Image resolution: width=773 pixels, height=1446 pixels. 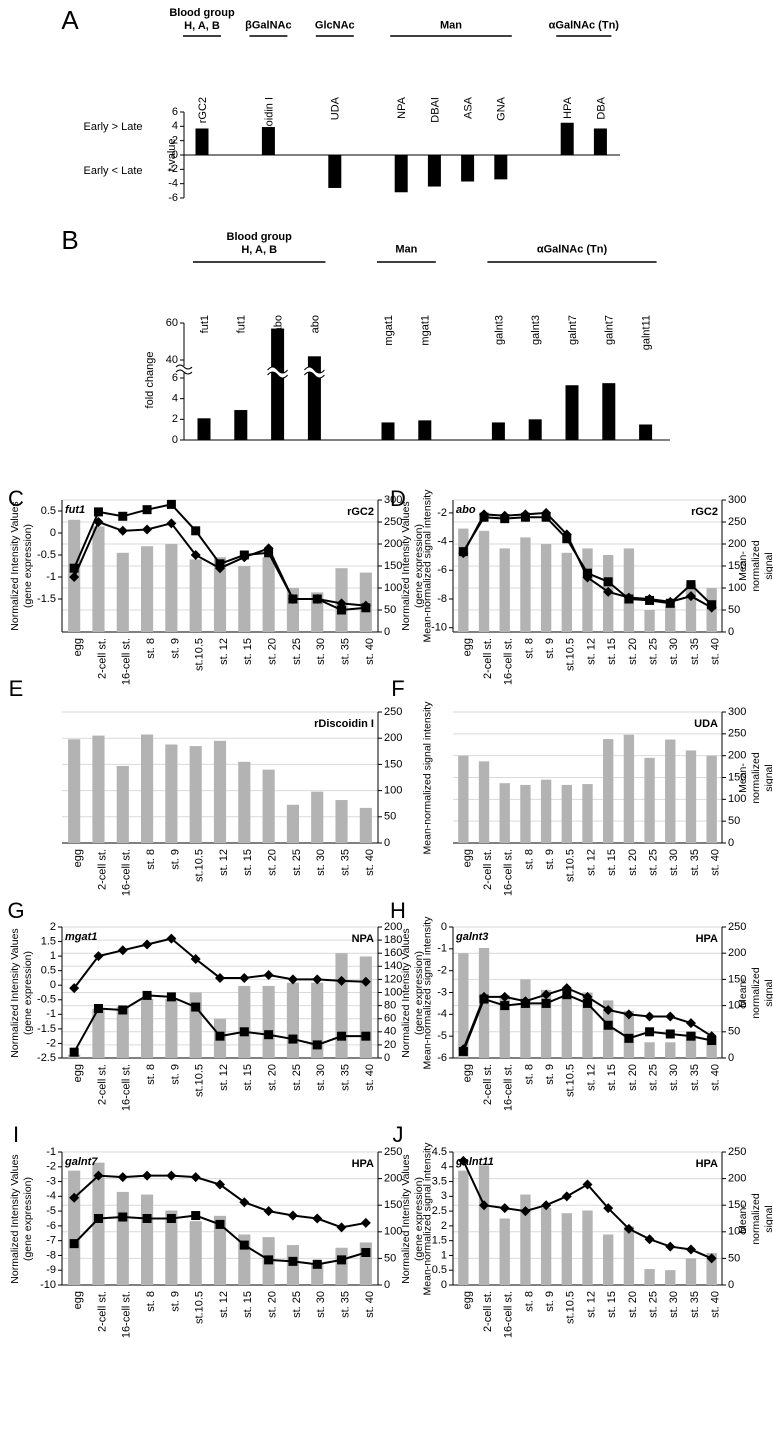 I want to click on y-tick-label: -9, so click(x=51, y=1270).